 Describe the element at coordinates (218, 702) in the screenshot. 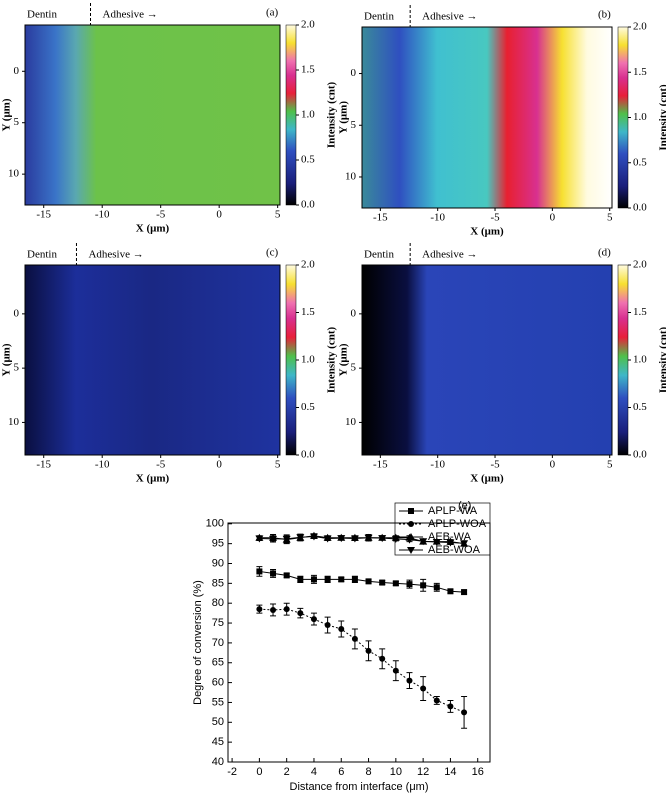

I see `y-tick-label: 55` at that location.